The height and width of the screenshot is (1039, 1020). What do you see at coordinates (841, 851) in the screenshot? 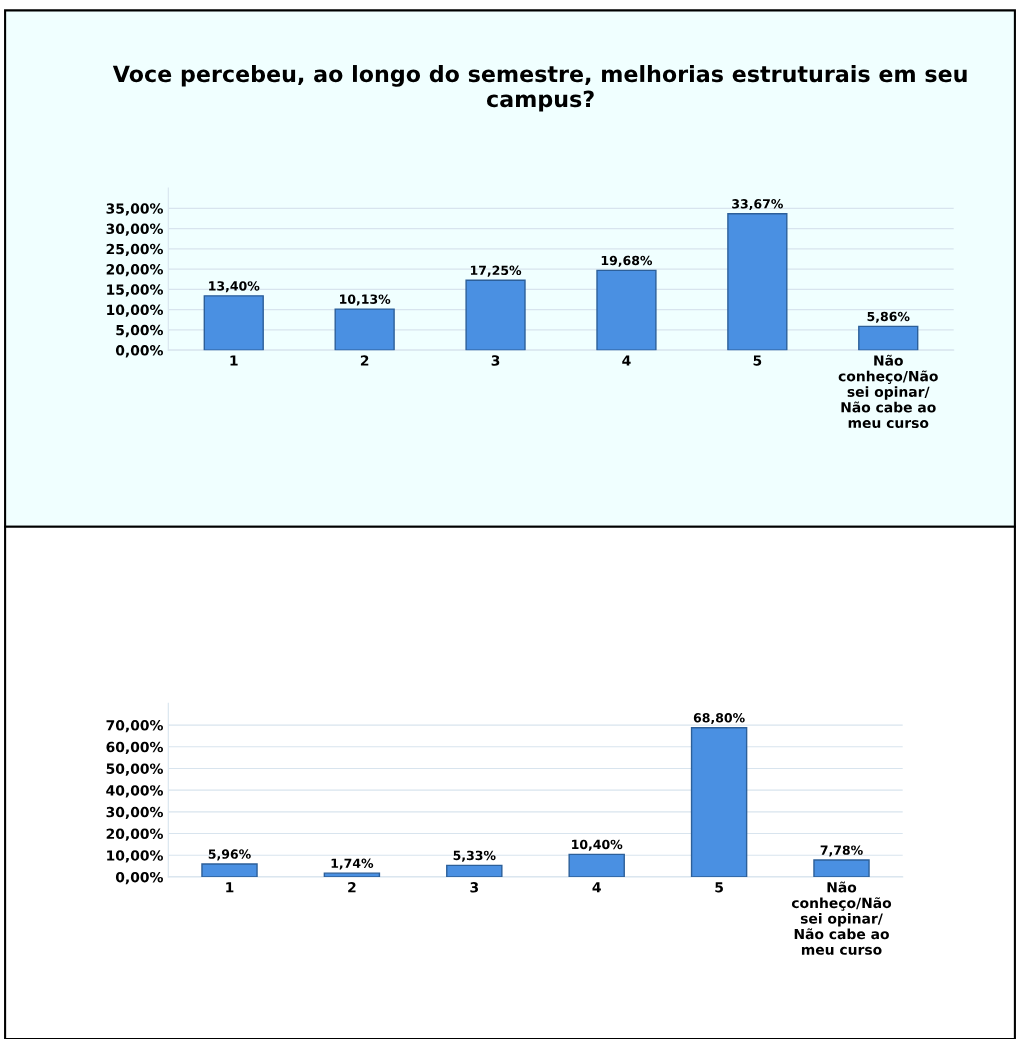
I see `data-label: 7,78%` at bounding box center [841, 851].